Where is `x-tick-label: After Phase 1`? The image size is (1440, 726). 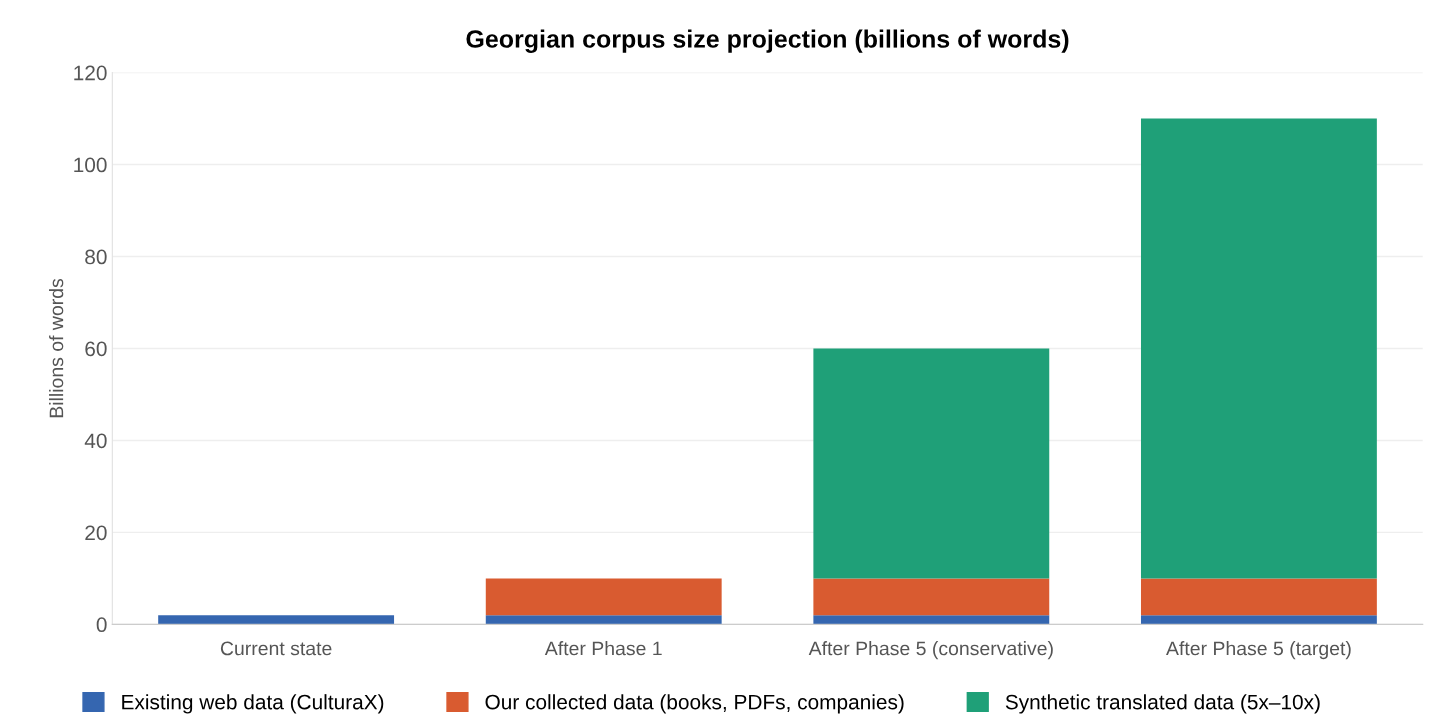 x-tick-label: After Phase 1 is located at coordinates (603, 648).